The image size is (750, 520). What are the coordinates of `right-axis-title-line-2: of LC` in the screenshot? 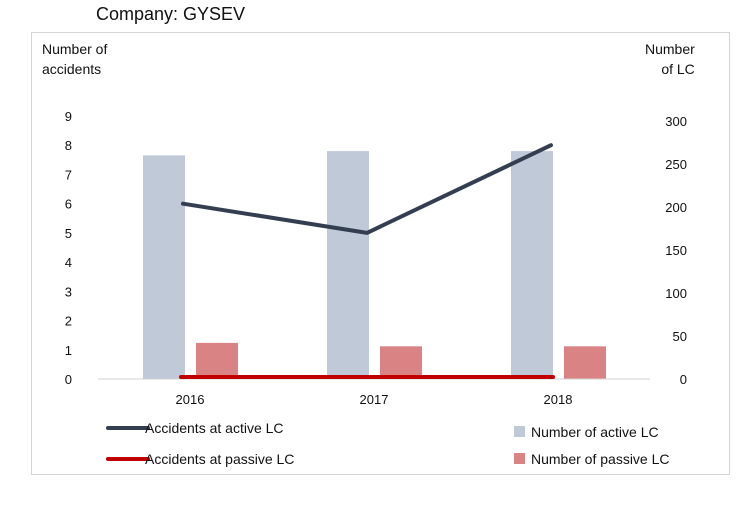 It's located at (678, 69).